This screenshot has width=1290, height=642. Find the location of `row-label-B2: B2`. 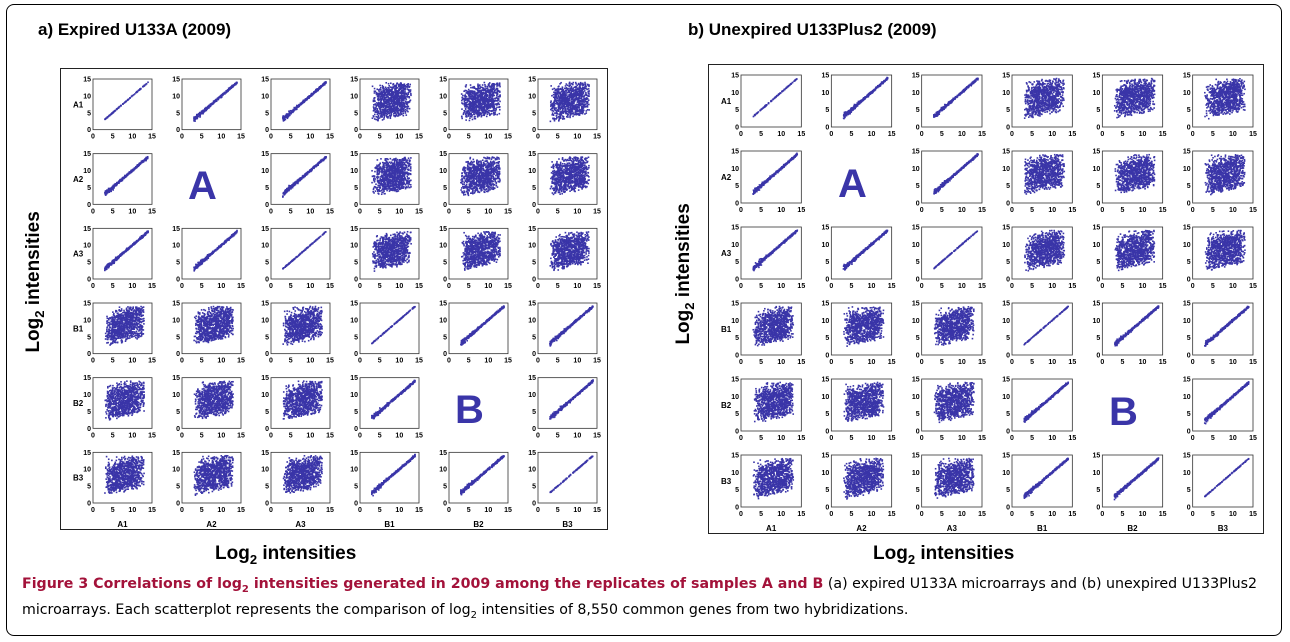

row-label-B2: B2 is located at coordinates (78, 403).